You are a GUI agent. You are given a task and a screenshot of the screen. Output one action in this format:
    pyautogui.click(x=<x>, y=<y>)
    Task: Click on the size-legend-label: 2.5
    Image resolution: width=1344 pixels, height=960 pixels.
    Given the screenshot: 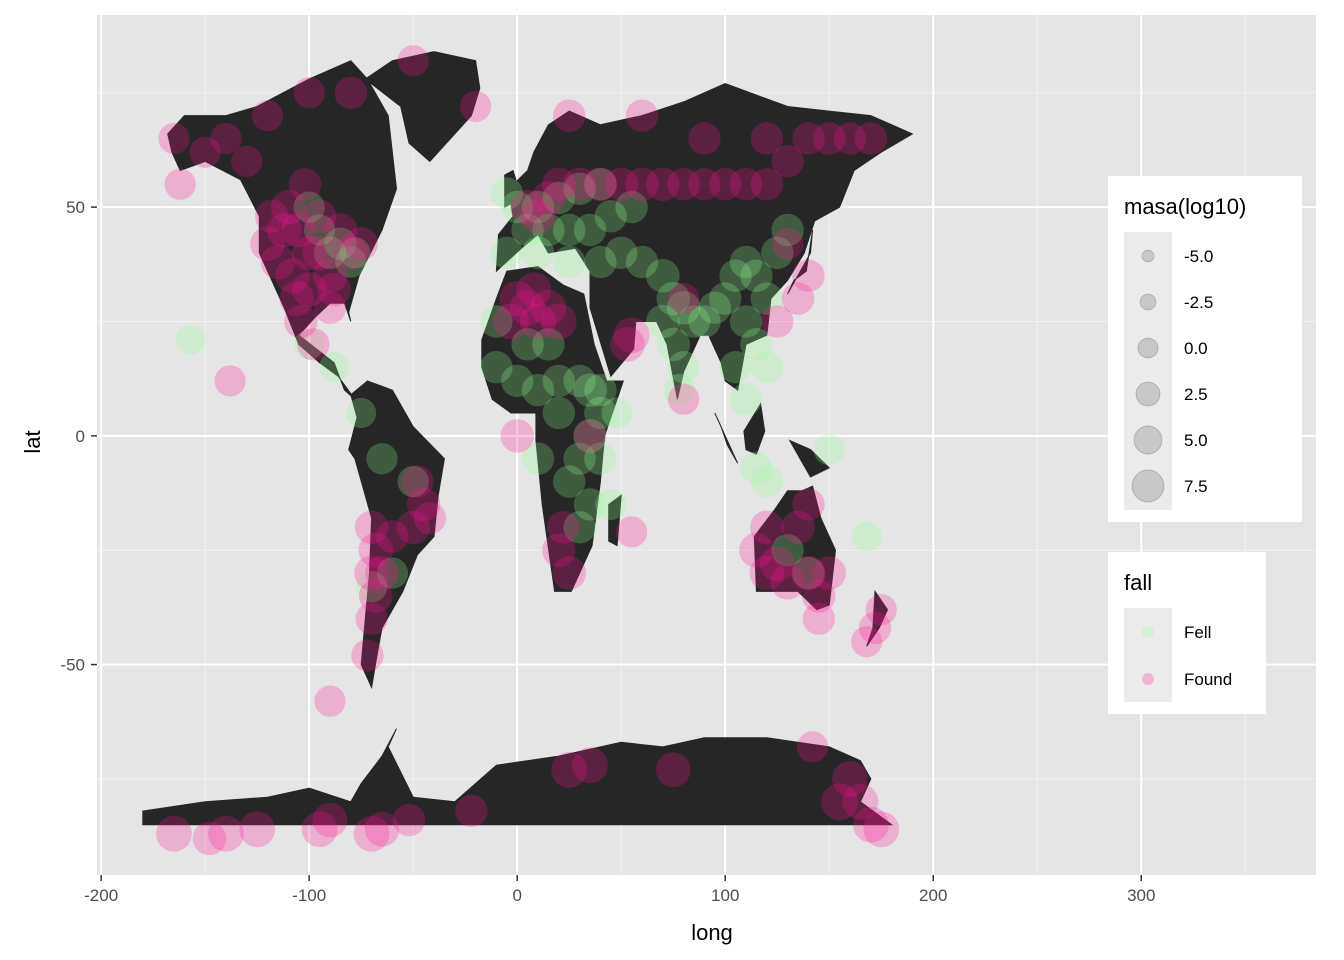 What is the action you would take?
    pyautogui.click(x=1196, y=394)
    